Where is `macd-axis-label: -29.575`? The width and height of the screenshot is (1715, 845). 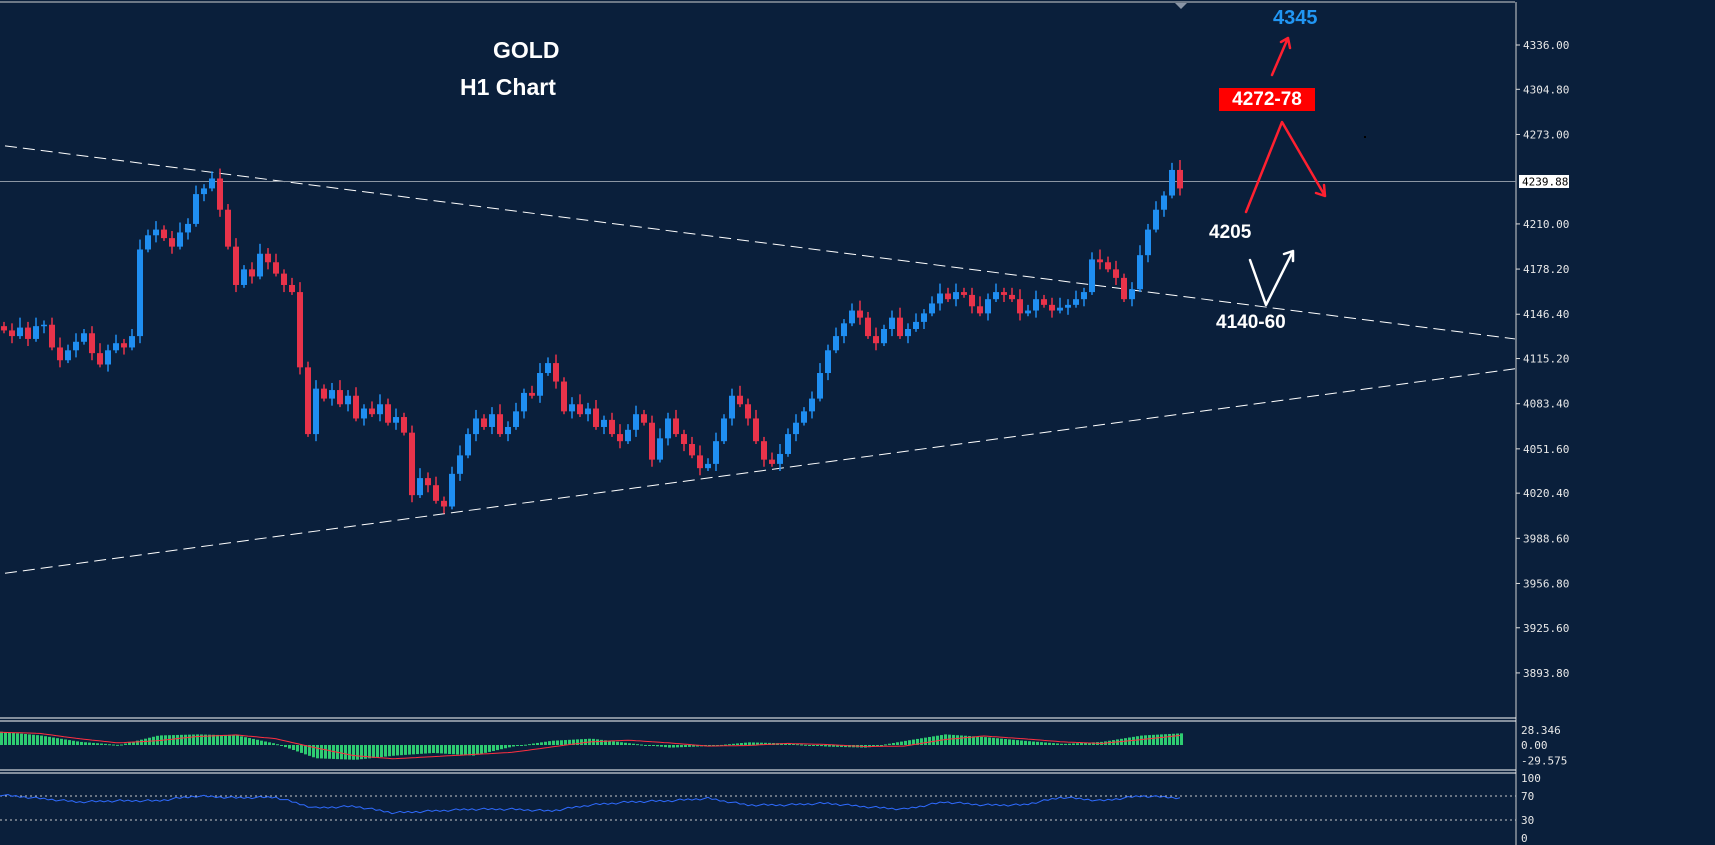 macd-axis-label: -29.575 is located at coordinates (1544, 761).